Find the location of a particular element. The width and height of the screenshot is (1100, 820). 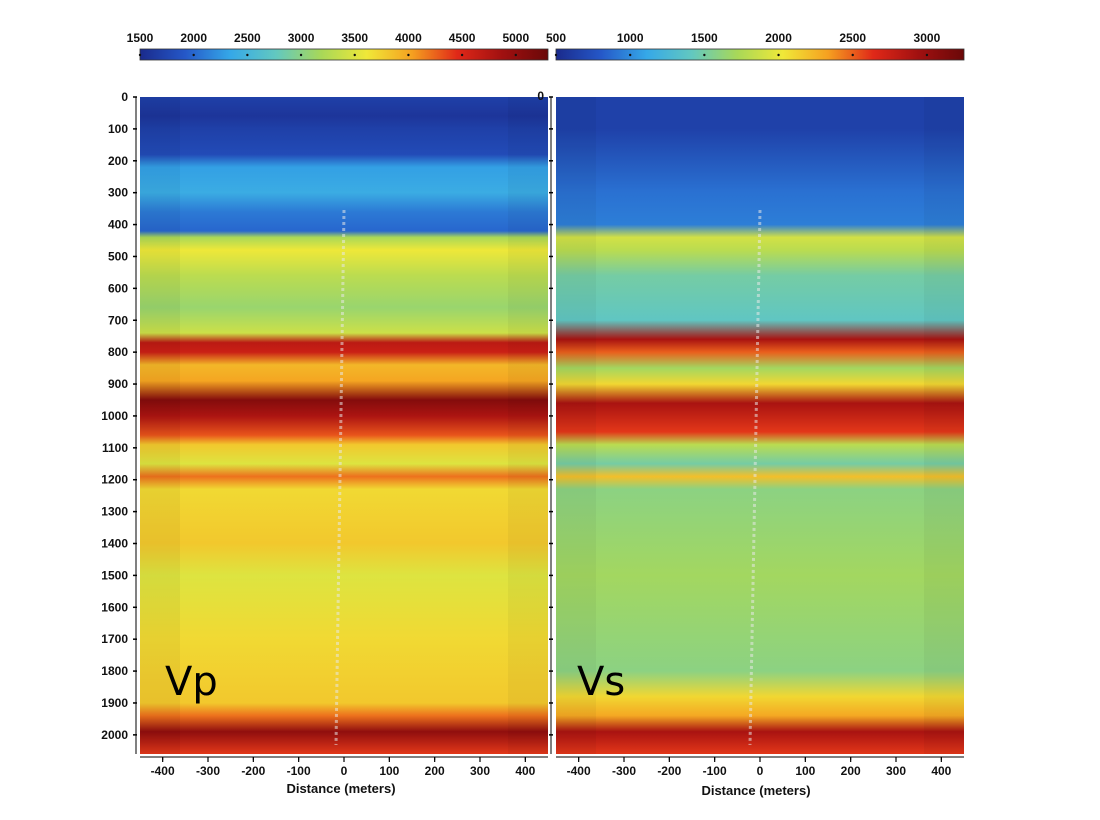

vs-x-tick-label: 400 is located at coordinates (941, 771).